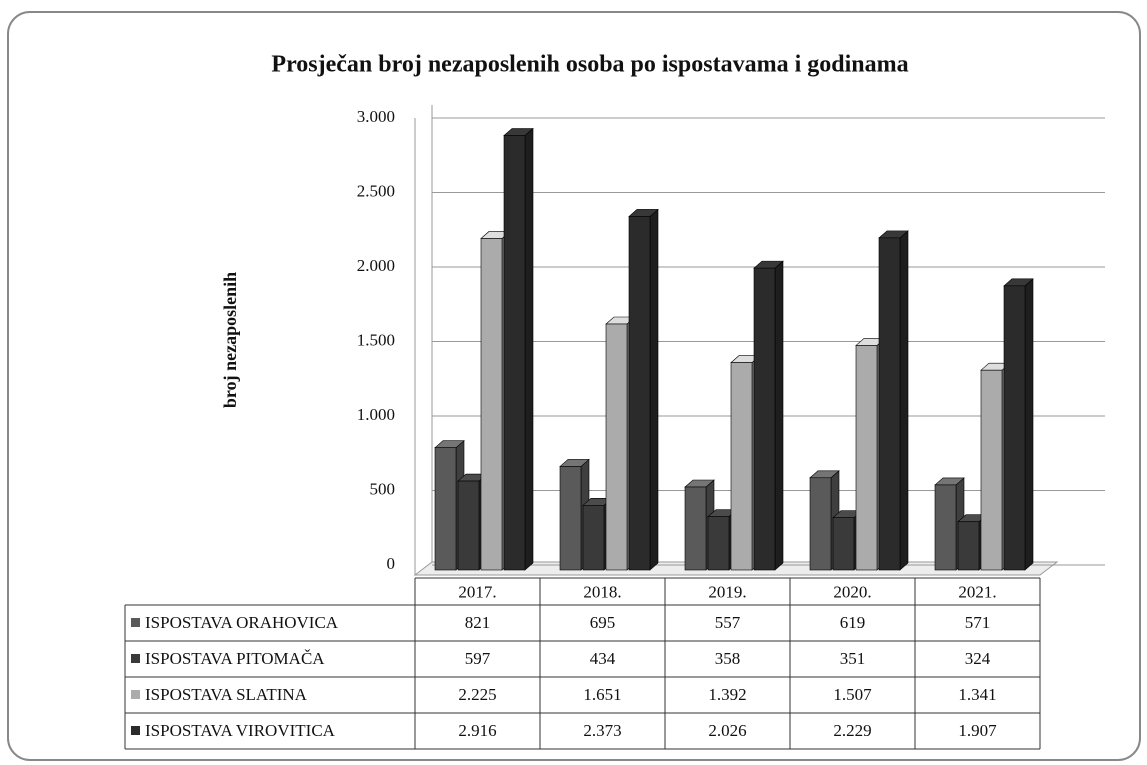  I want to click on data-label: 557, so click(728, 622).